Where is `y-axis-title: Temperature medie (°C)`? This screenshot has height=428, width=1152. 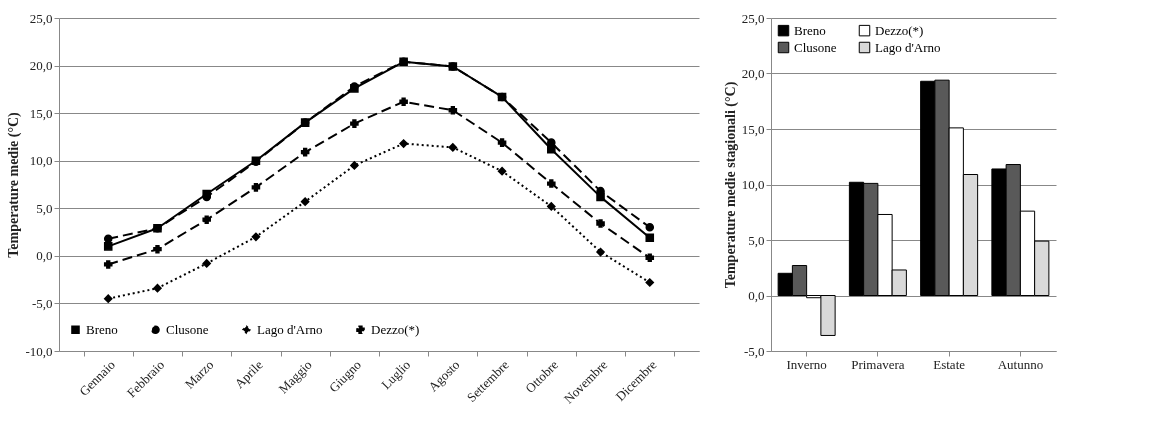 y-axis-title: Temperature medie (°C) is located at coordinates (14, 184).